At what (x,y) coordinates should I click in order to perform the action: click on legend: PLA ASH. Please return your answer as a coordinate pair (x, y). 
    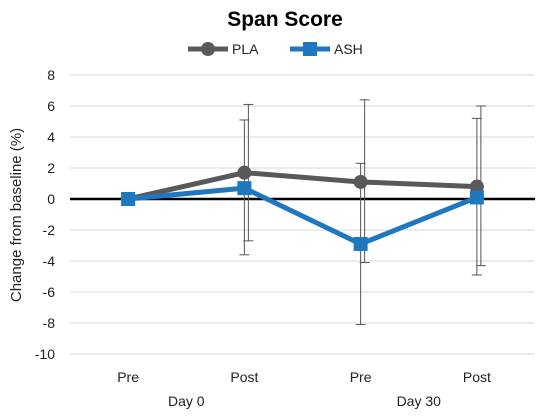
    Looking at the image, I should click on (275, 49).